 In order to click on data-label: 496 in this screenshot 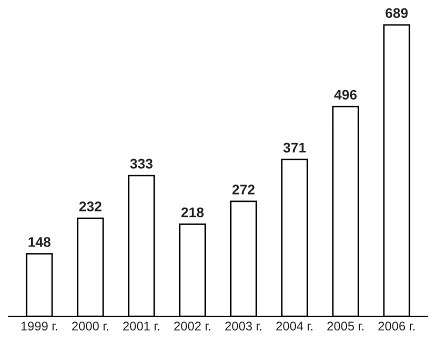, I will do `click(345, 95)`.